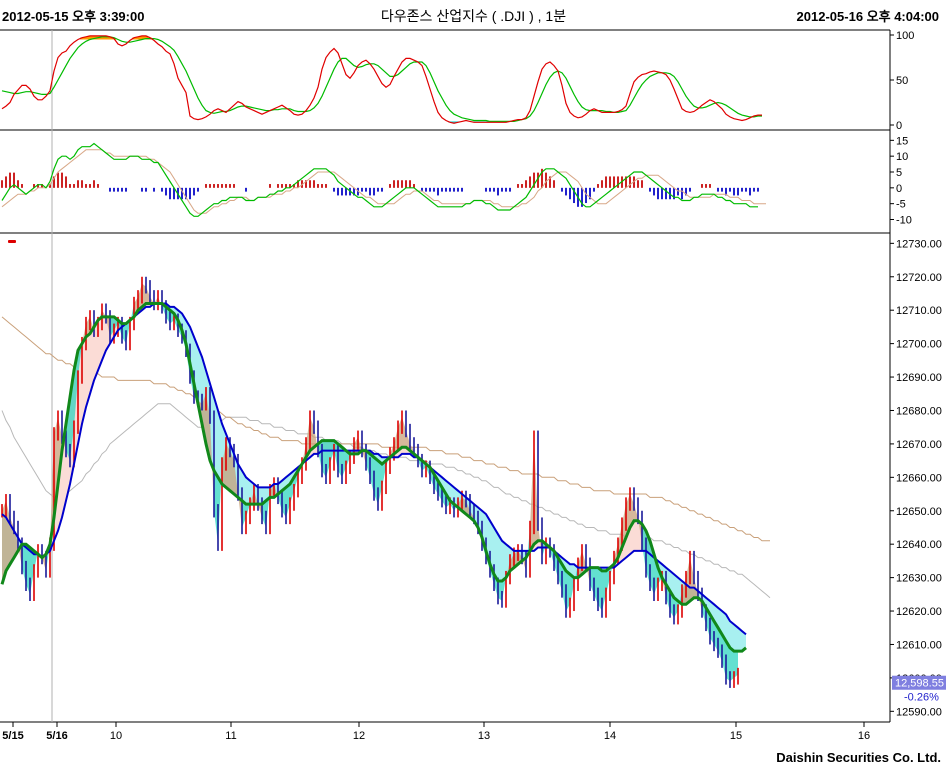 This screenshot has width=947, height=767. What do you see at coordinates (919, 545) in the screenshot?
I see `price-y-tick-label: 12640.00` at bounding box center [919, 545].